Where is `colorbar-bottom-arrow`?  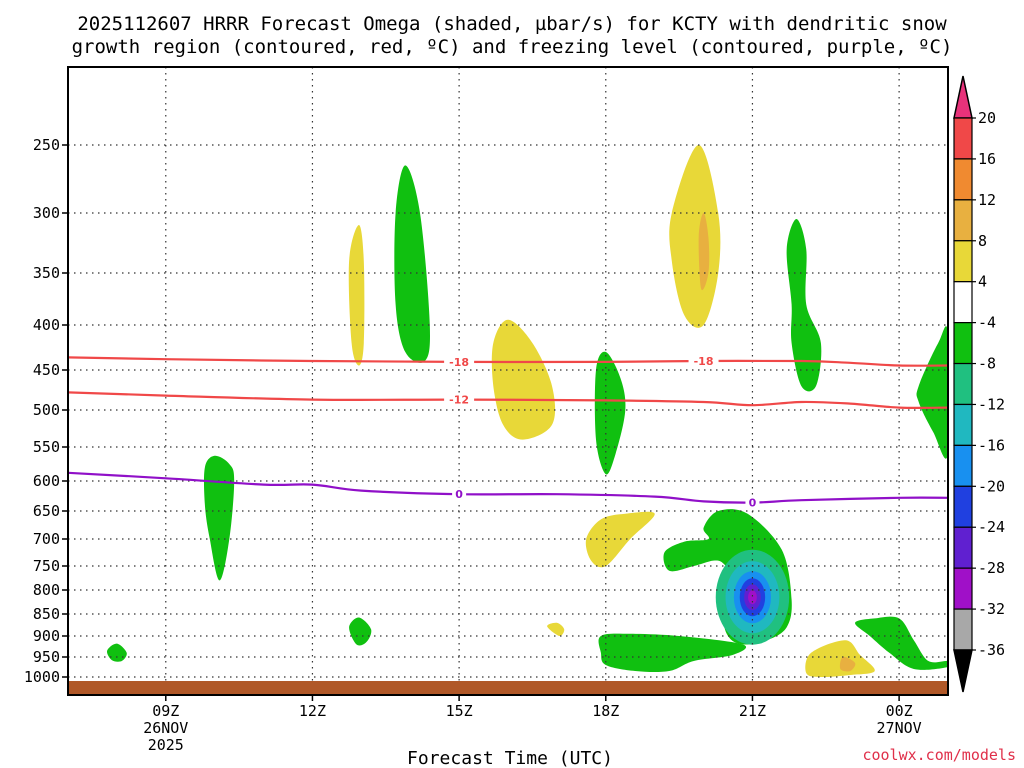 colorbar-bottom-arrow is located at coordinates (963, 671).